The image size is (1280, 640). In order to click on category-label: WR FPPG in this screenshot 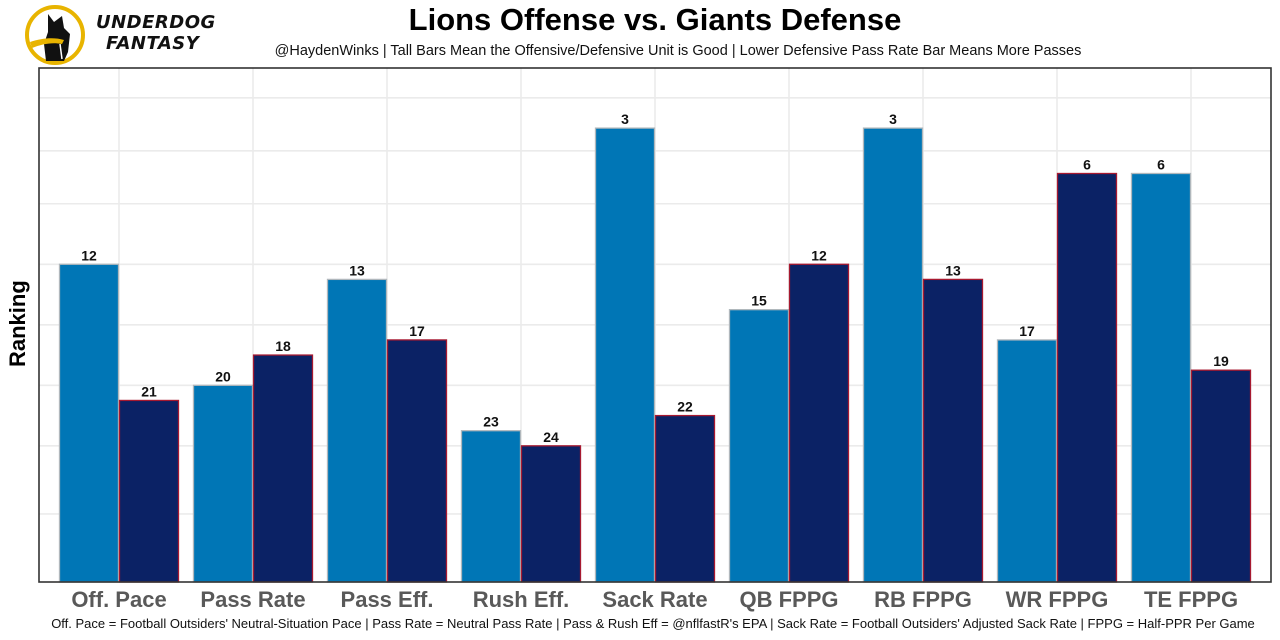, I will do `click(1057, 599)`.